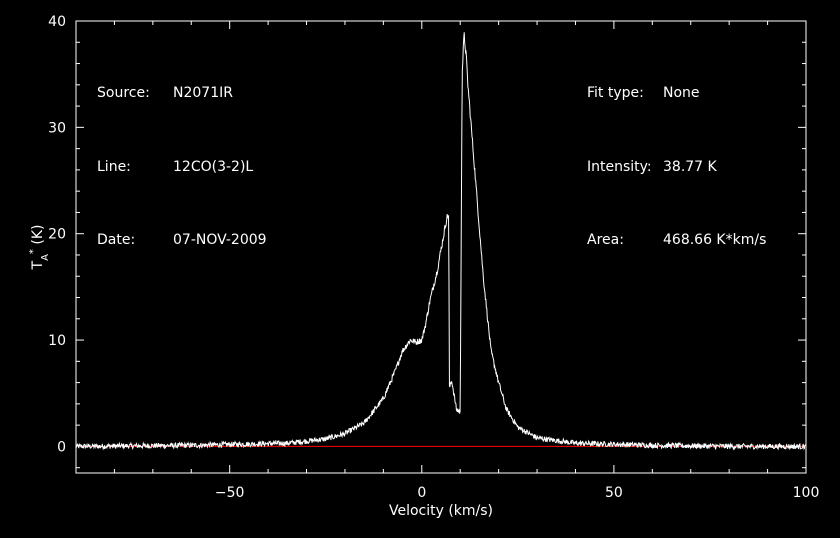  What do you see at coordinates (605, 240) in the screenshot?
I see `info-area-key: Area:` at bounding box center [605, 240].